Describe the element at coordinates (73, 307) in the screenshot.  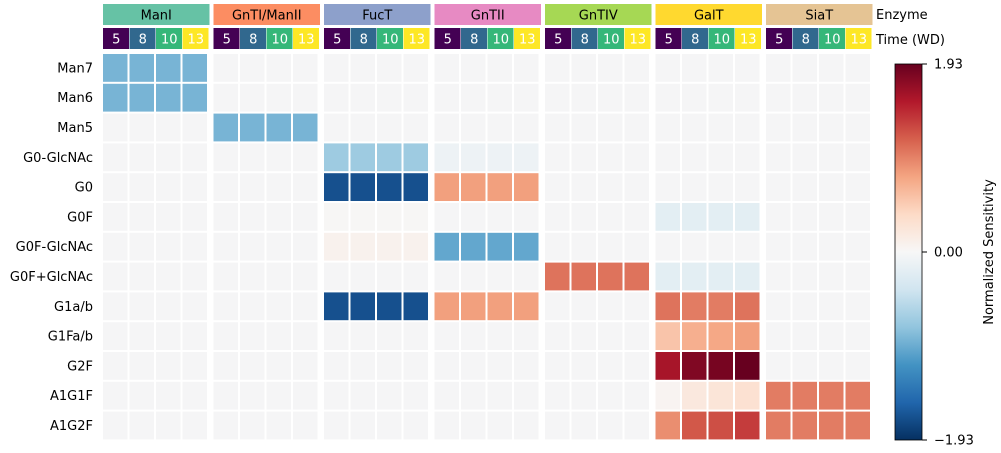
I see `row-label: G1a/b` at that location.